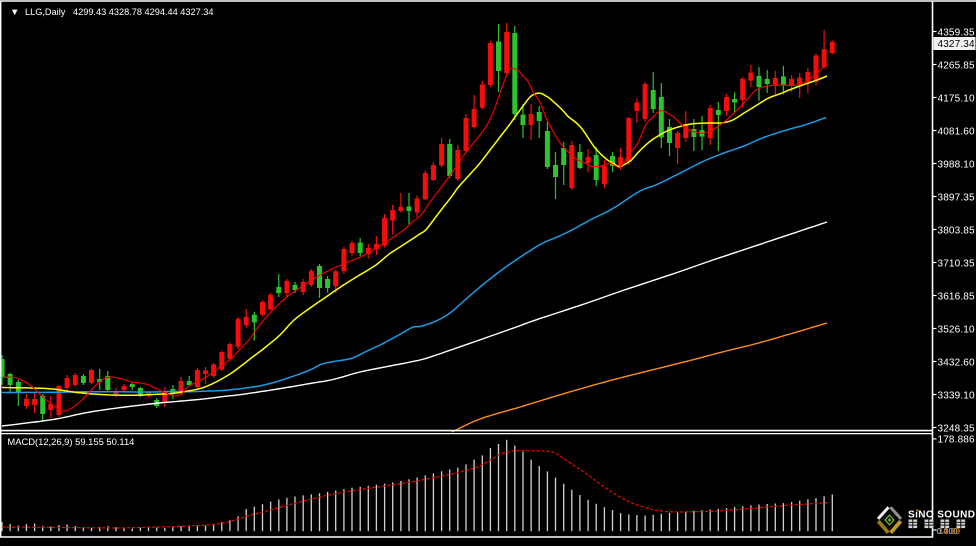 The height and width of the screenshot is (546, 976). I want to click on svg-text: 3803.85, so click(956, 230).